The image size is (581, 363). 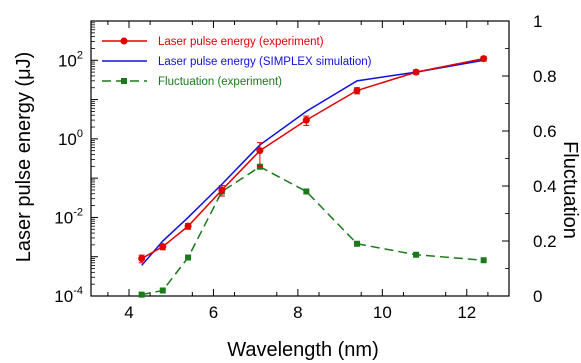 I want to click on y-axis-right-title: Fluctuation, so click(x=570, y=190).